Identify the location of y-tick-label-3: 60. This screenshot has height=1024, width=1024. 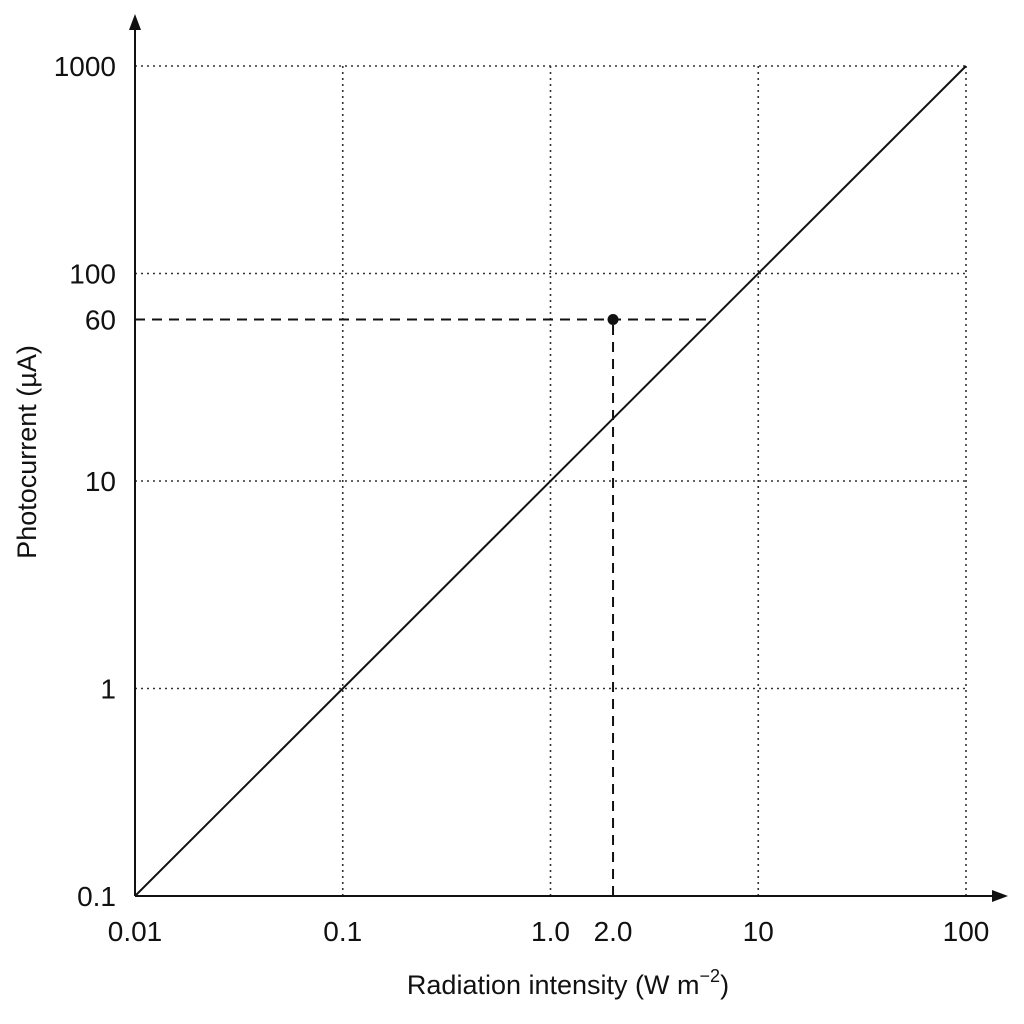
(100, 320).